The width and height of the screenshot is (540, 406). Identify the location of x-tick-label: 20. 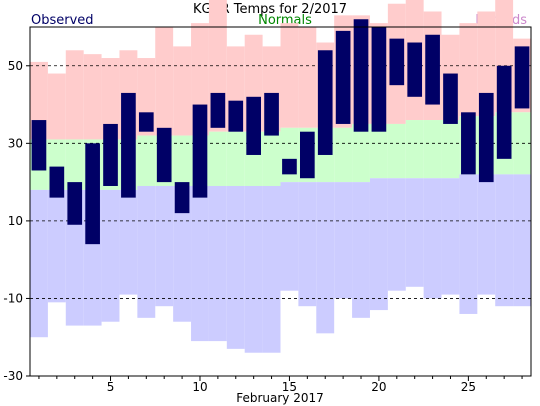
(378, 387).